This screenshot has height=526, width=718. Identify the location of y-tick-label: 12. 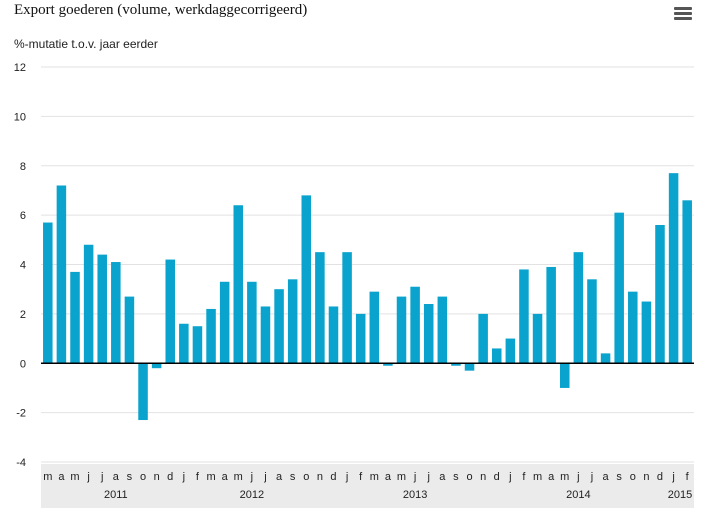
(20, 68).